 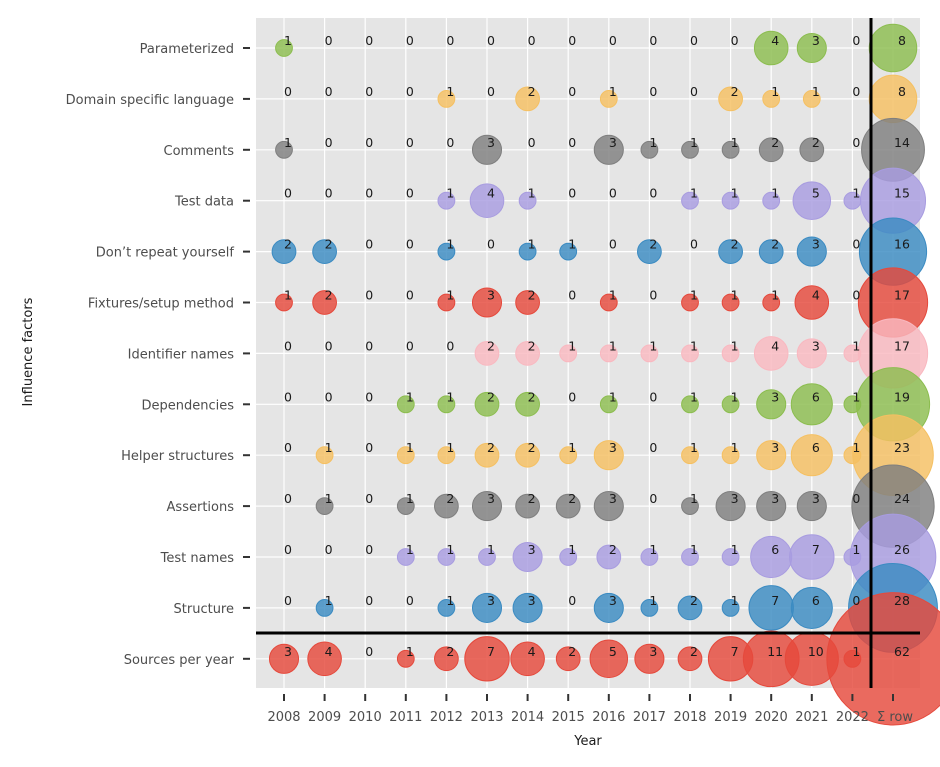 What do you see at coordinates (179, 660) in the screenshot?
I see `y-tick-label: Sources per year` at bounding box center [179, 660].